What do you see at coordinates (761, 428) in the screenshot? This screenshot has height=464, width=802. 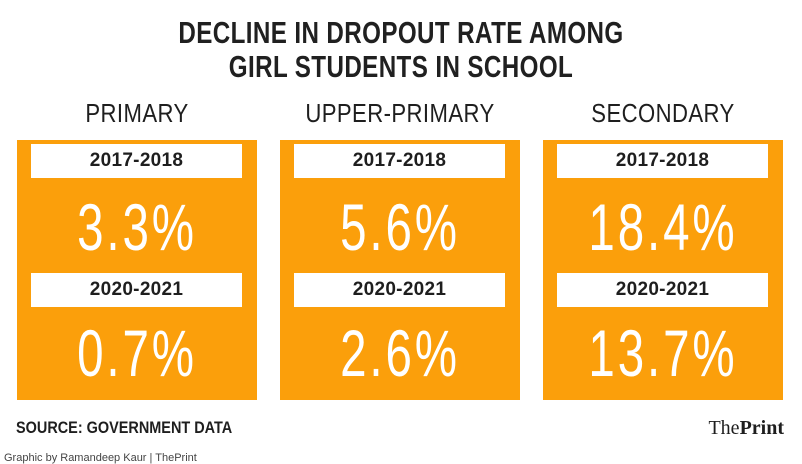 I see `brand-logo-bold: Print` at bounding box center [761, 428].